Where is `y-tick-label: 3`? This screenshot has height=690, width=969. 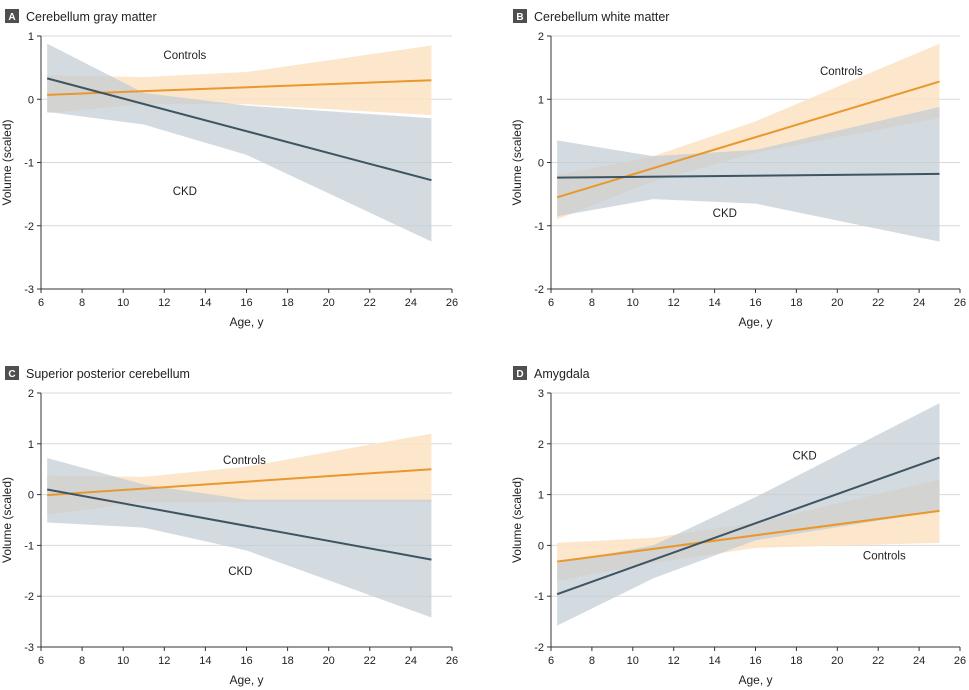
y-tick-label: 3 is located at coordinates (541, 394).